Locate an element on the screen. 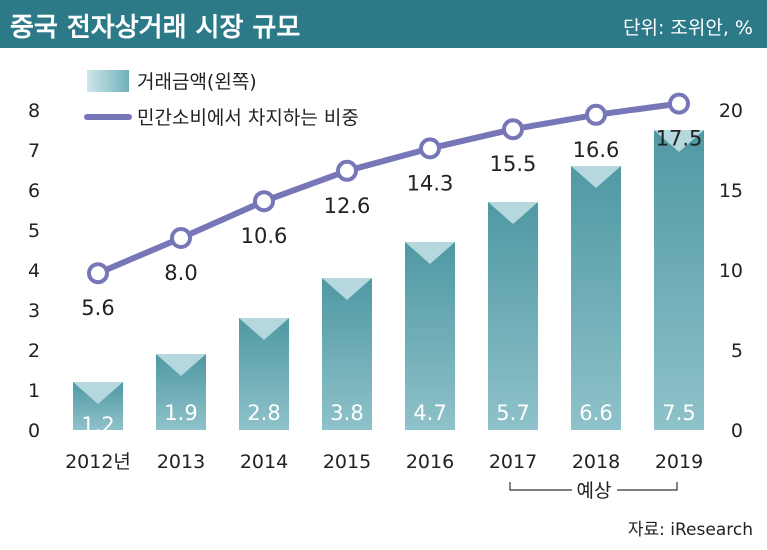  line-value-label: 17.5 is located at coordinates (679, 139).